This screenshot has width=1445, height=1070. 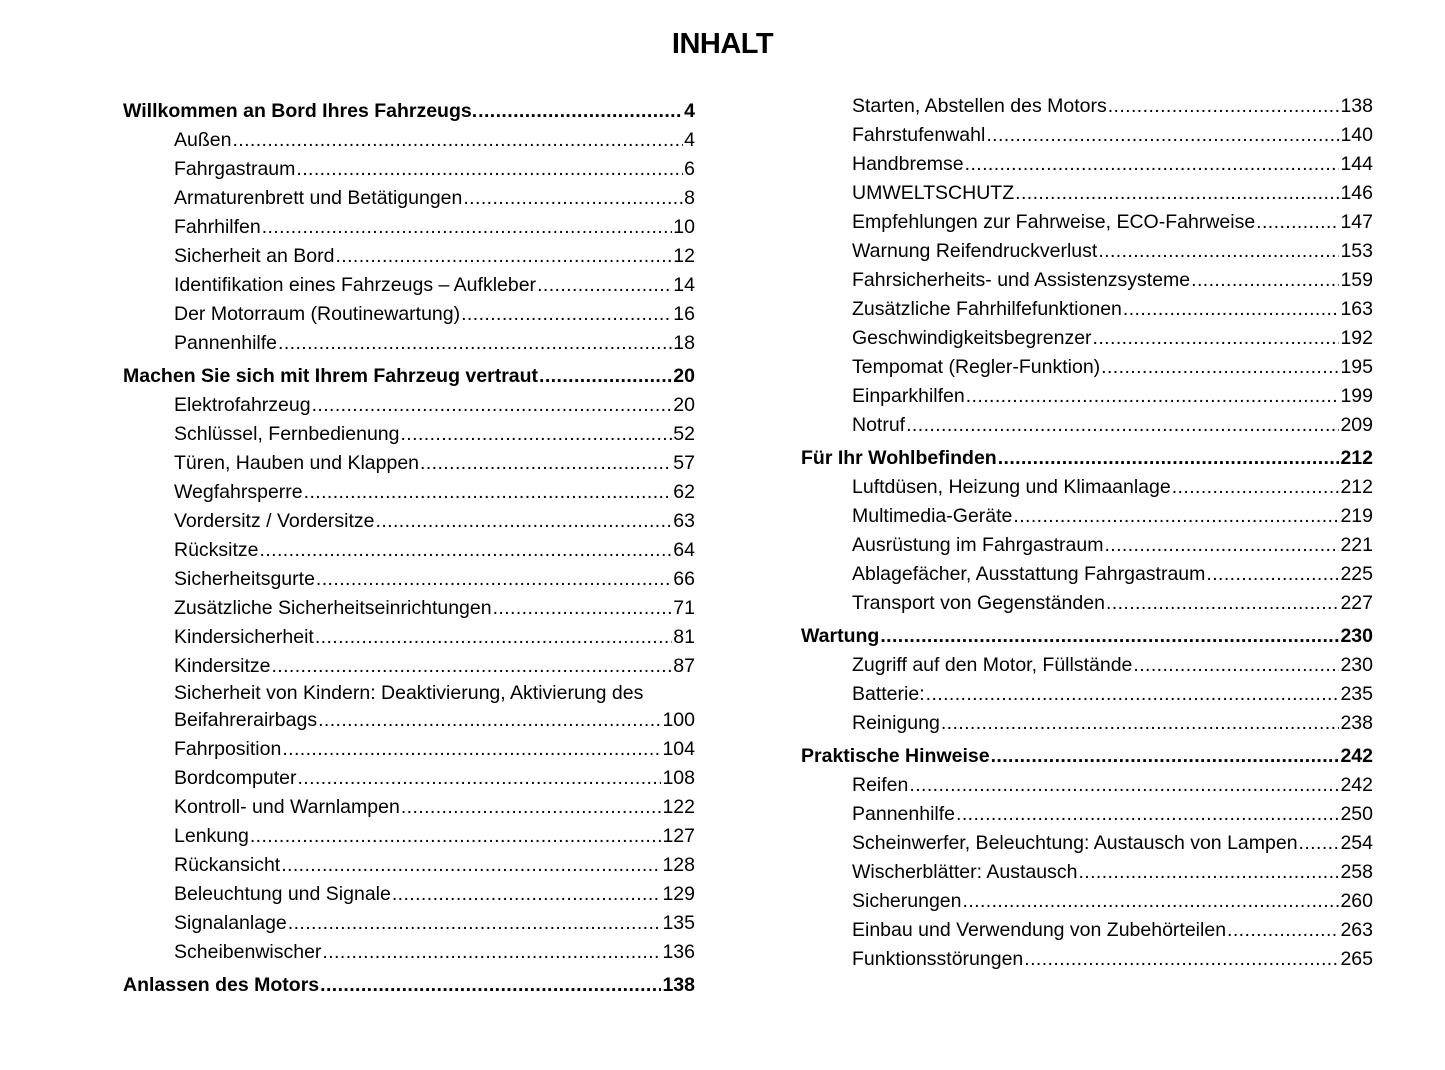 I want to click on toc-entry: Notruf 209, so click(x=1087, y=425).